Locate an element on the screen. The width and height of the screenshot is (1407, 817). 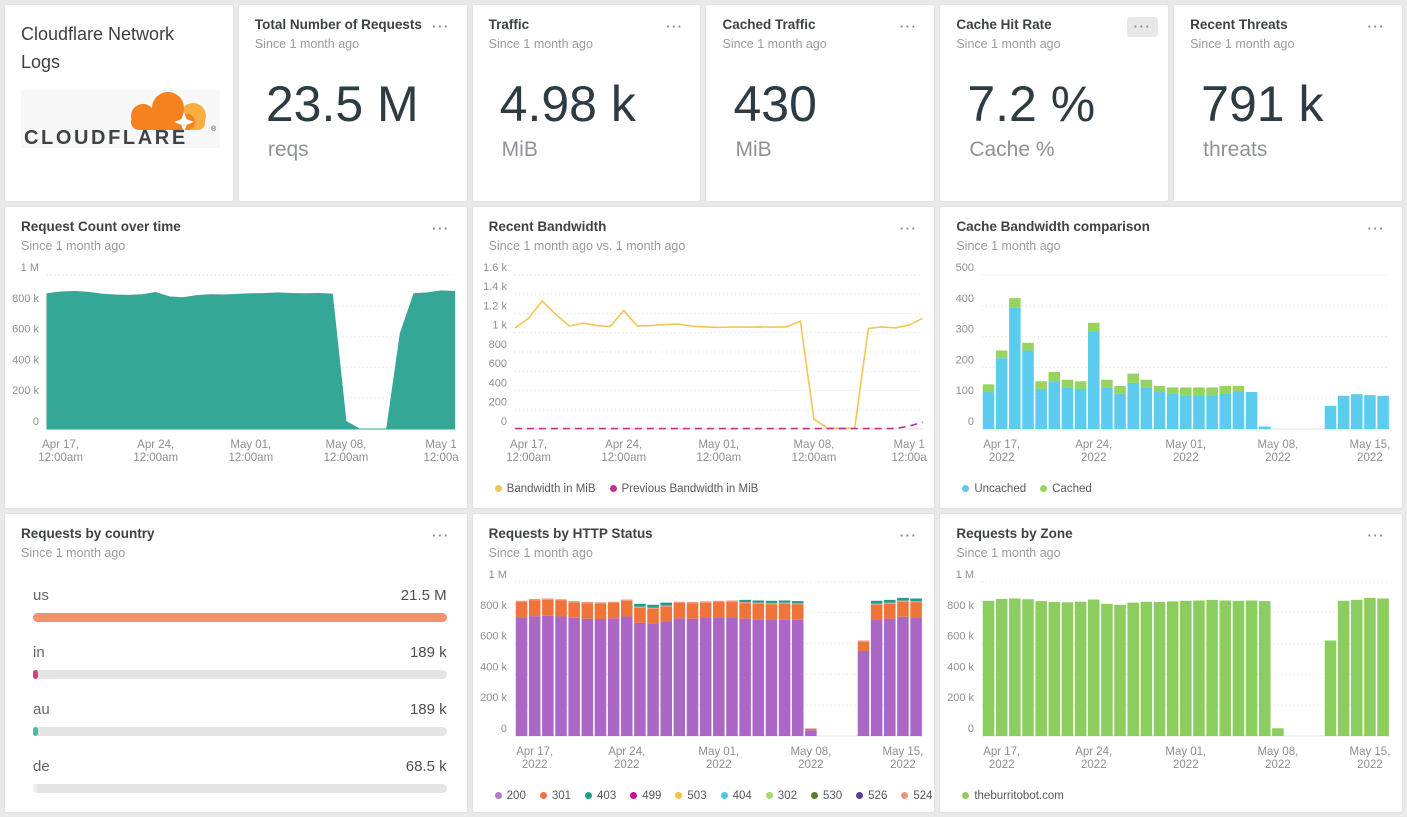
legend-item-503: 503 is located at coordinates (691, 796).